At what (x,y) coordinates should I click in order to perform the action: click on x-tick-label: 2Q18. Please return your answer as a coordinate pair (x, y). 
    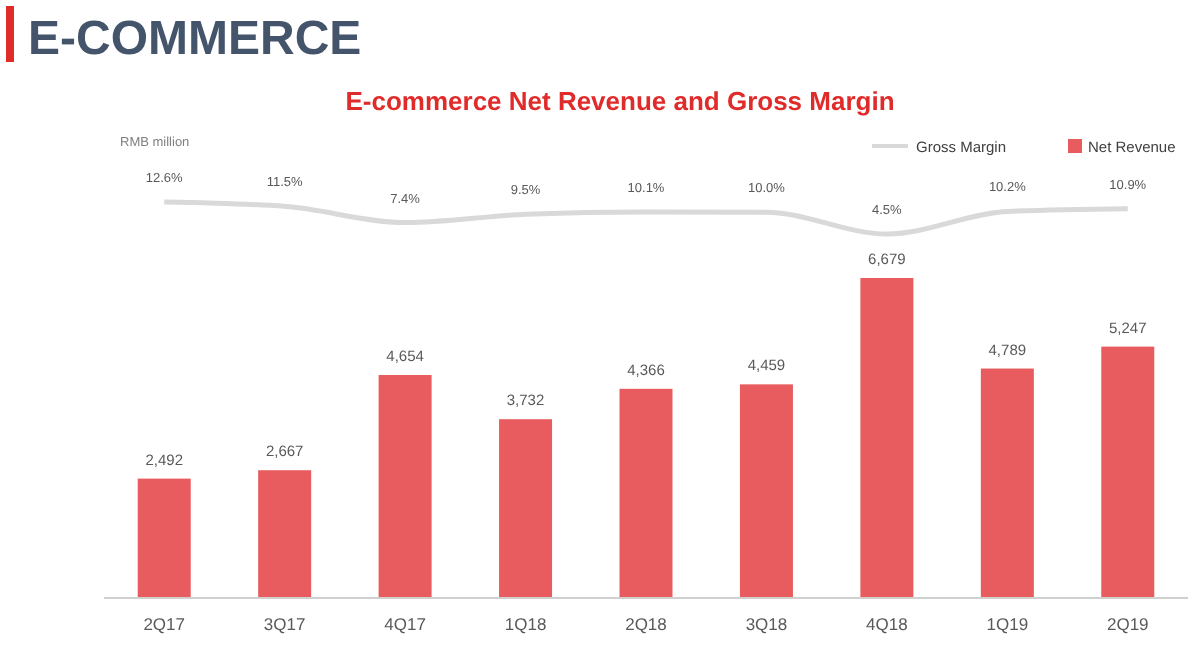
    Looking at the image, I should click on (646, 624).